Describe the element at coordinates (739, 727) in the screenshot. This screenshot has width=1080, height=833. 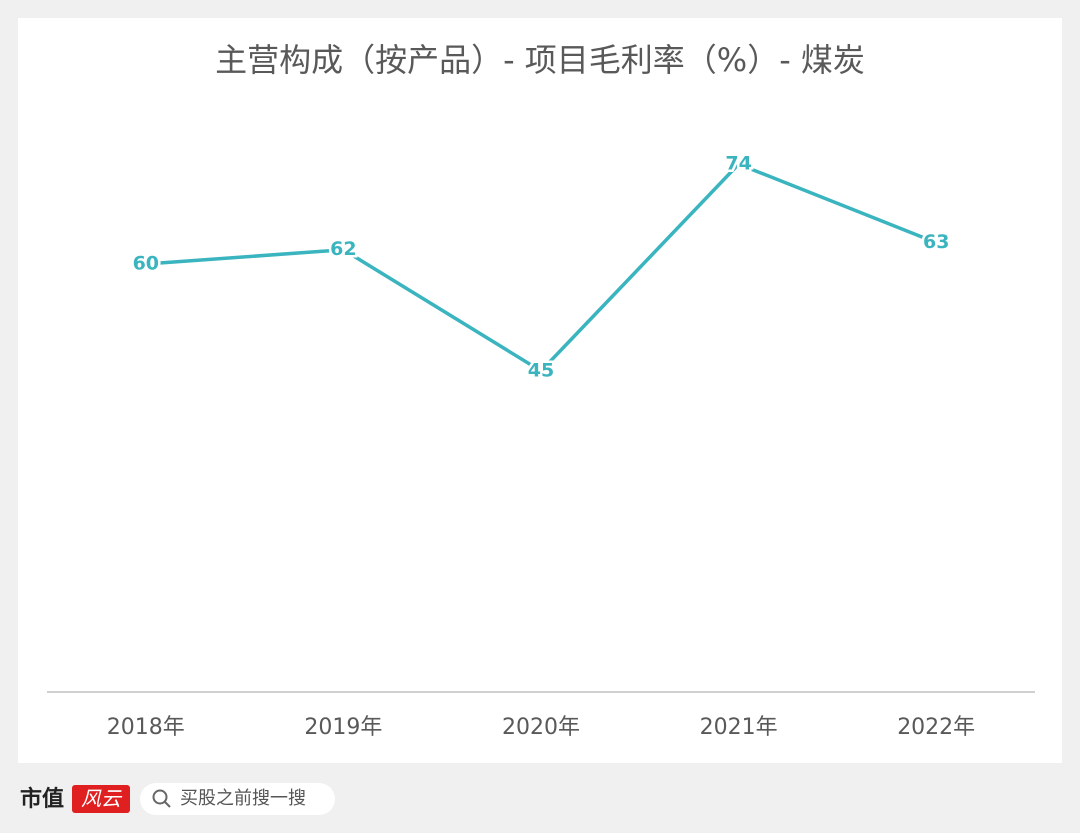
I see `x-tick-label: 2021年` at that location.